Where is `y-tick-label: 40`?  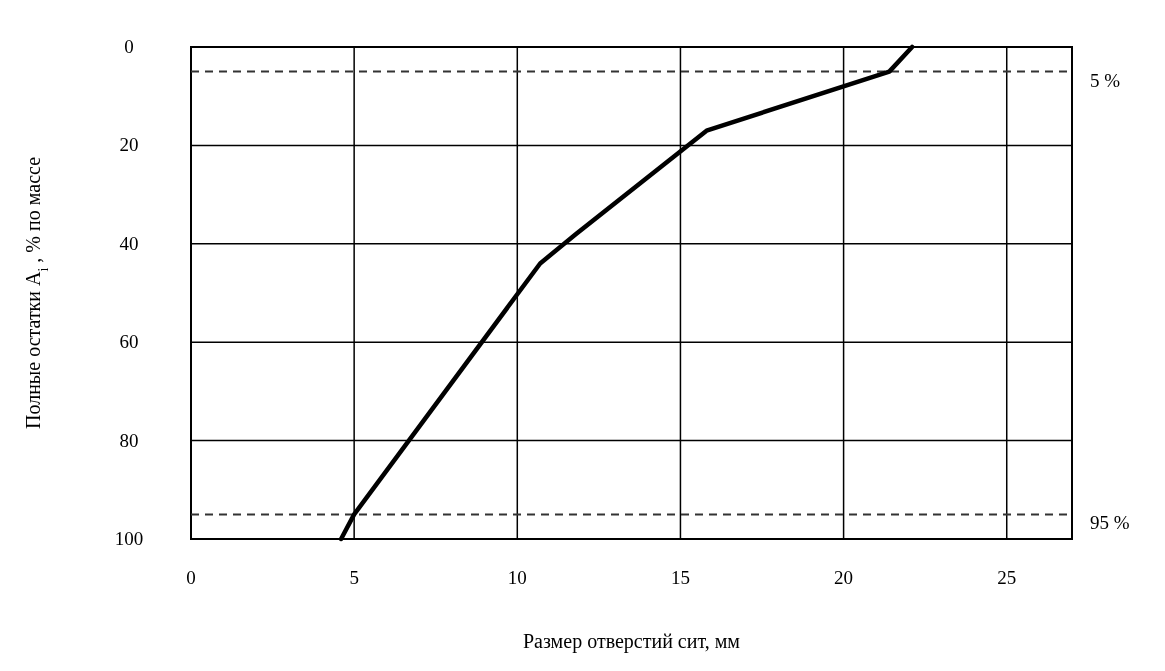 y-tick-label: 40 is located at coordinates (129, 243).